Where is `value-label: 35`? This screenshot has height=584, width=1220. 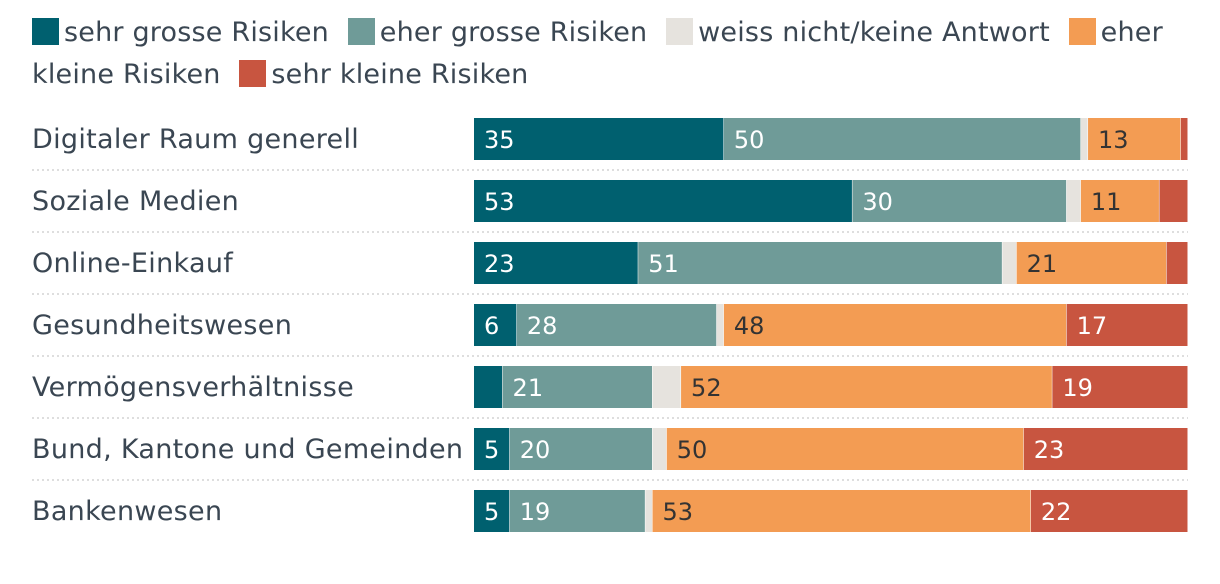
value-label: 35 is located at coordinates (499, 140).